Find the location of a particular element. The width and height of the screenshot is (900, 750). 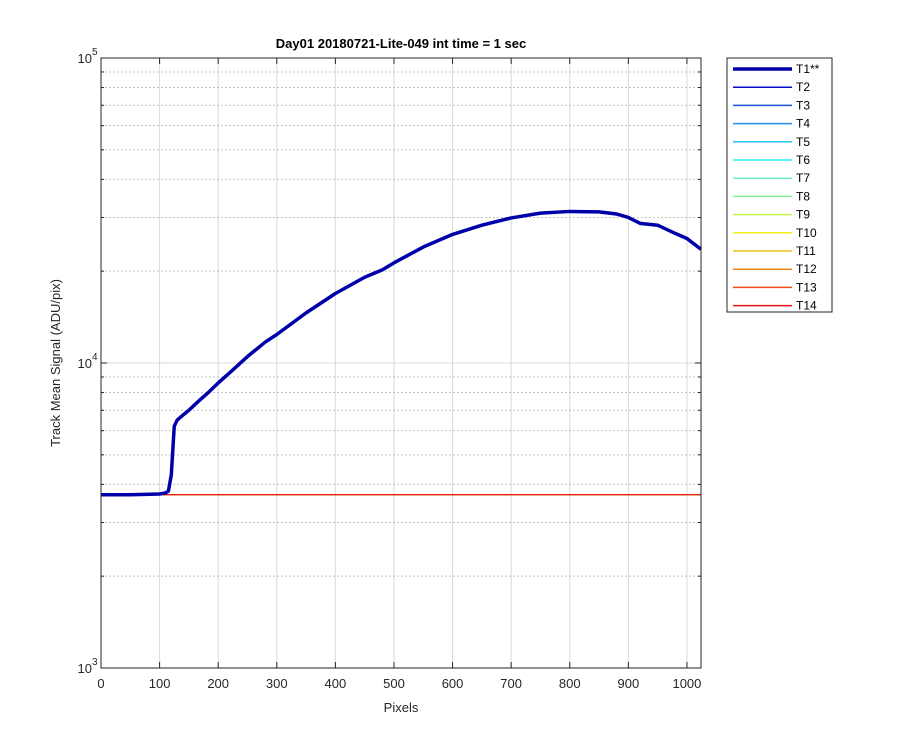

x-tick-label: 800 is located at coordinates (570, 683).